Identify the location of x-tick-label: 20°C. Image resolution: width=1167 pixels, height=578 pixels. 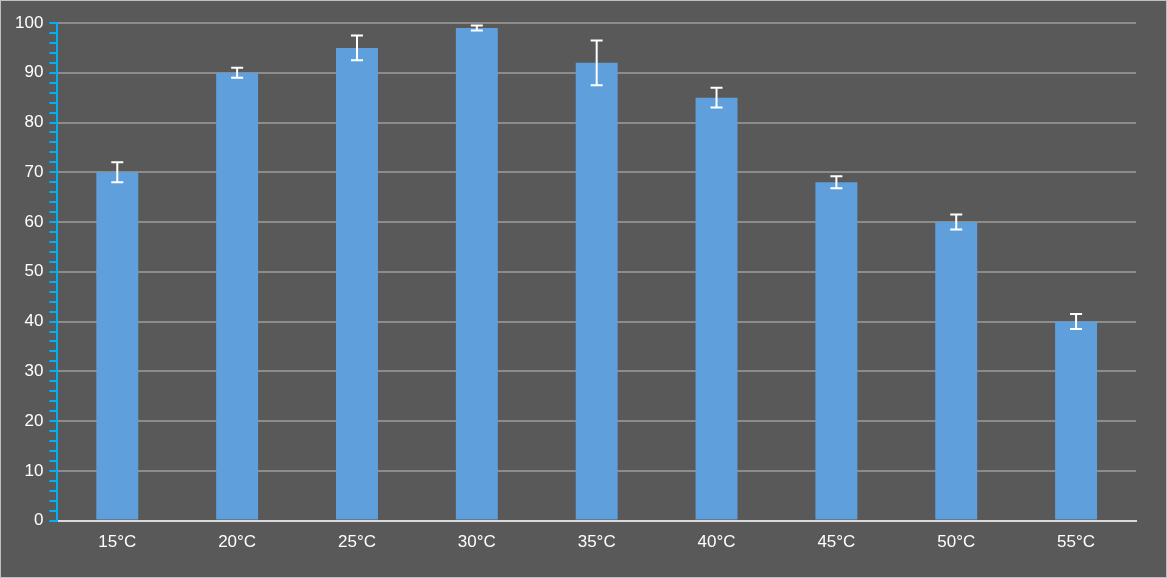
(237, 542).